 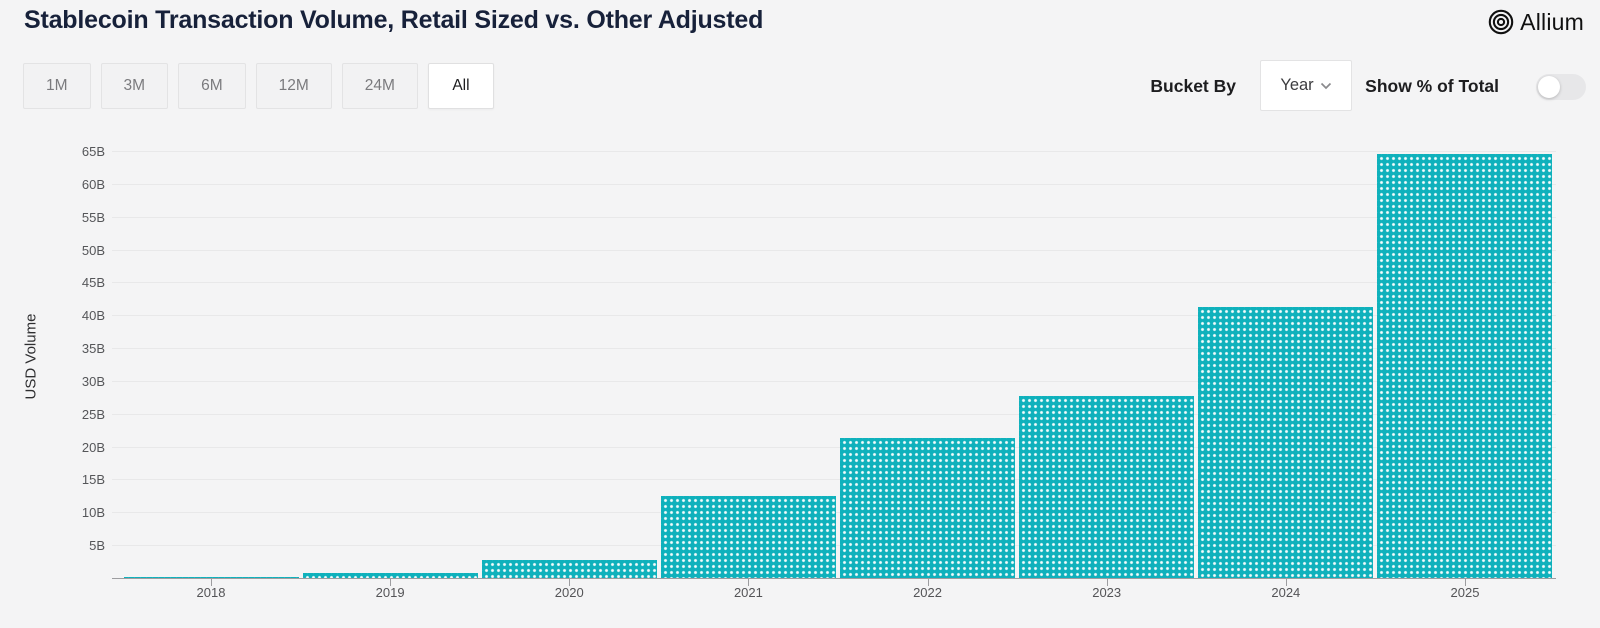 What do you see at coordinates (834, 381) in the screenshot?
I see `gridline-30B` at bounding box center [834, 381].